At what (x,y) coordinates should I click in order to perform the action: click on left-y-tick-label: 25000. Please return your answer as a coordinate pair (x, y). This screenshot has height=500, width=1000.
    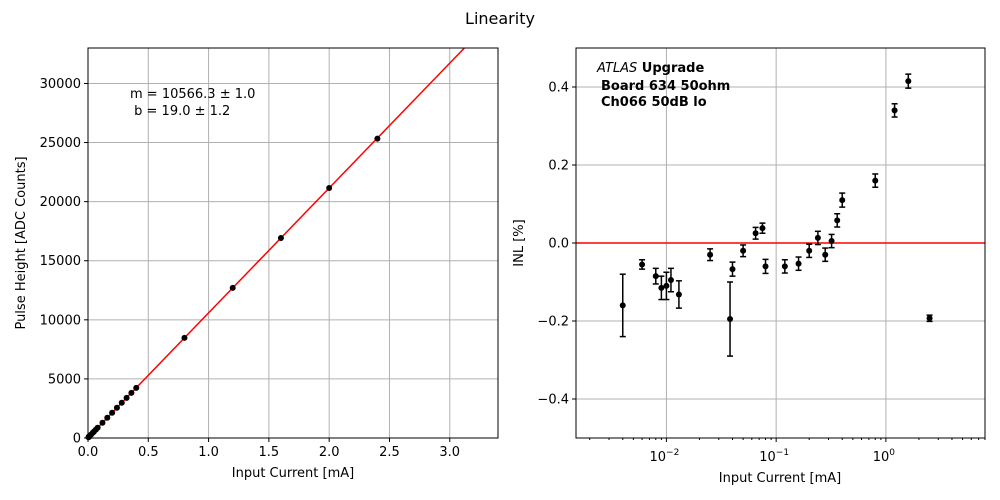
    Looking at the image, I should click on (60, 143).